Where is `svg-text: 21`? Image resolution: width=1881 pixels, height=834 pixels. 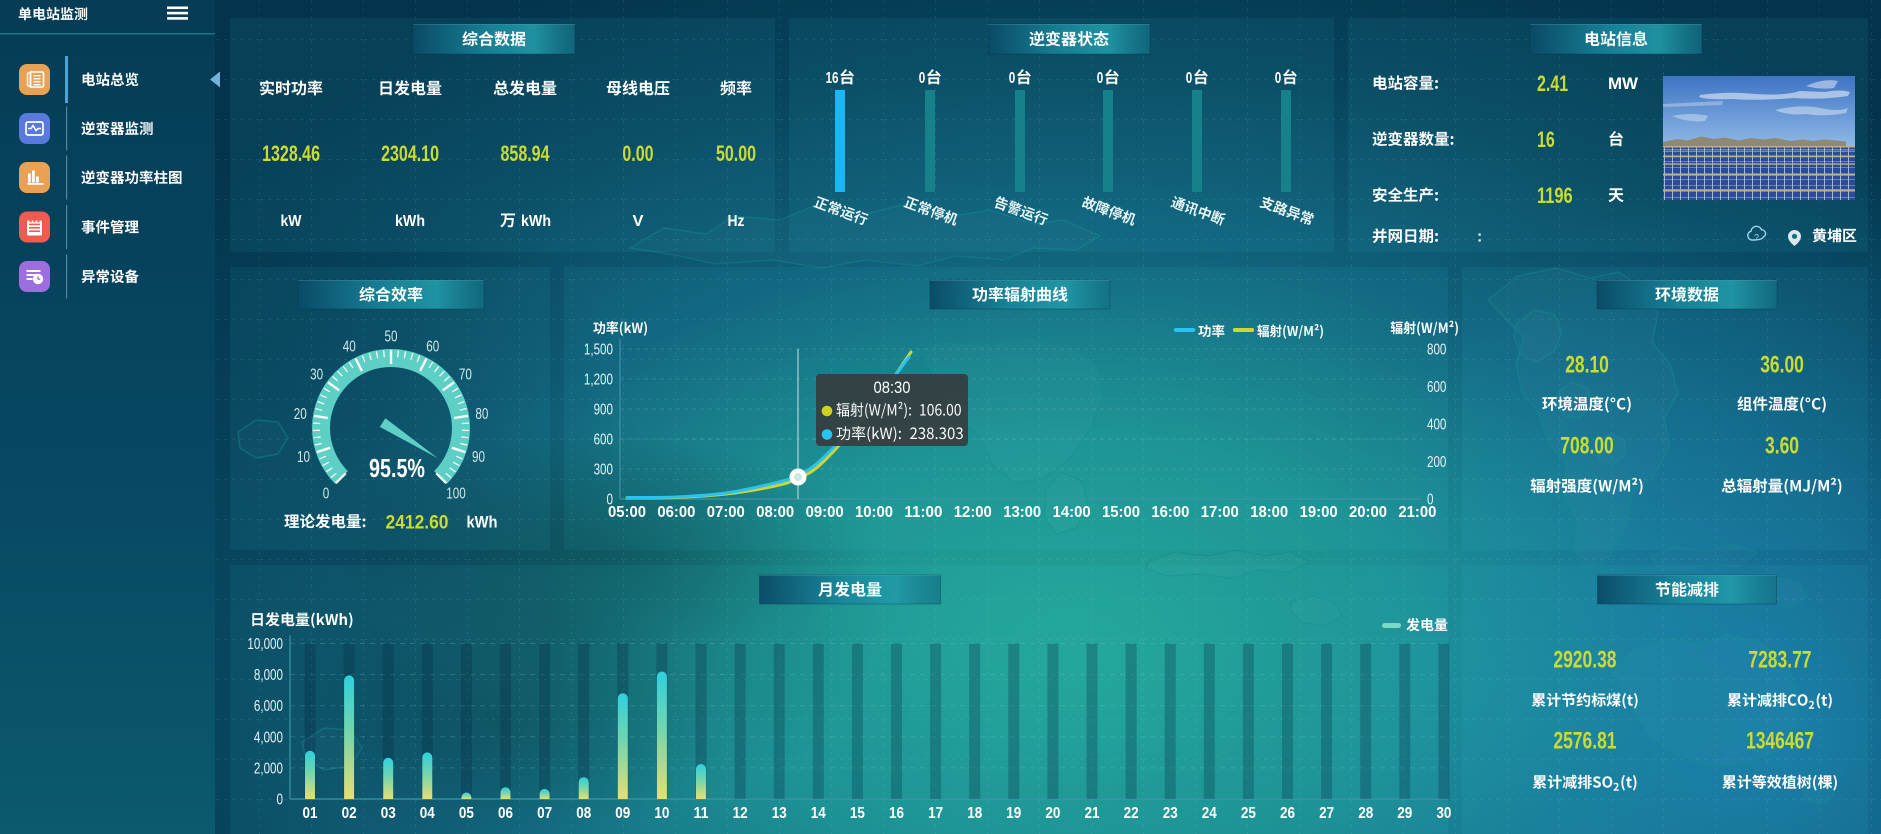 svg-text: 21 is located at coordinates (1092, 813).